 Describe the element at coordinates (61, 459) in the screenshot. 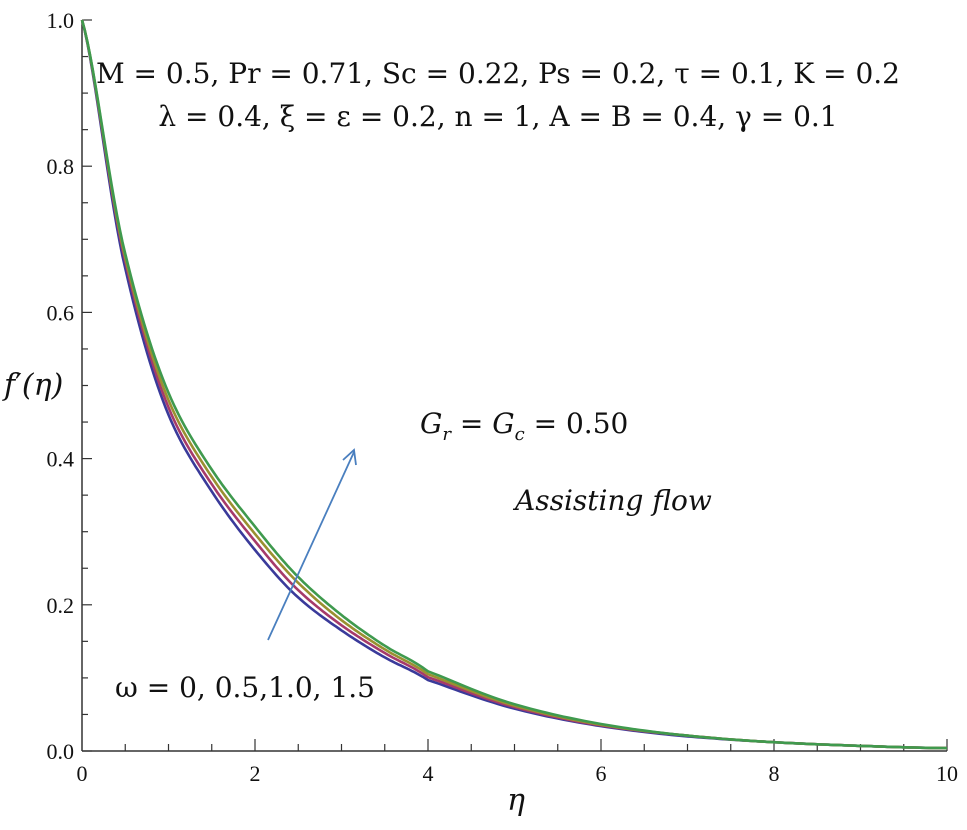

I see `y-tick-label: 0.4` at that location.